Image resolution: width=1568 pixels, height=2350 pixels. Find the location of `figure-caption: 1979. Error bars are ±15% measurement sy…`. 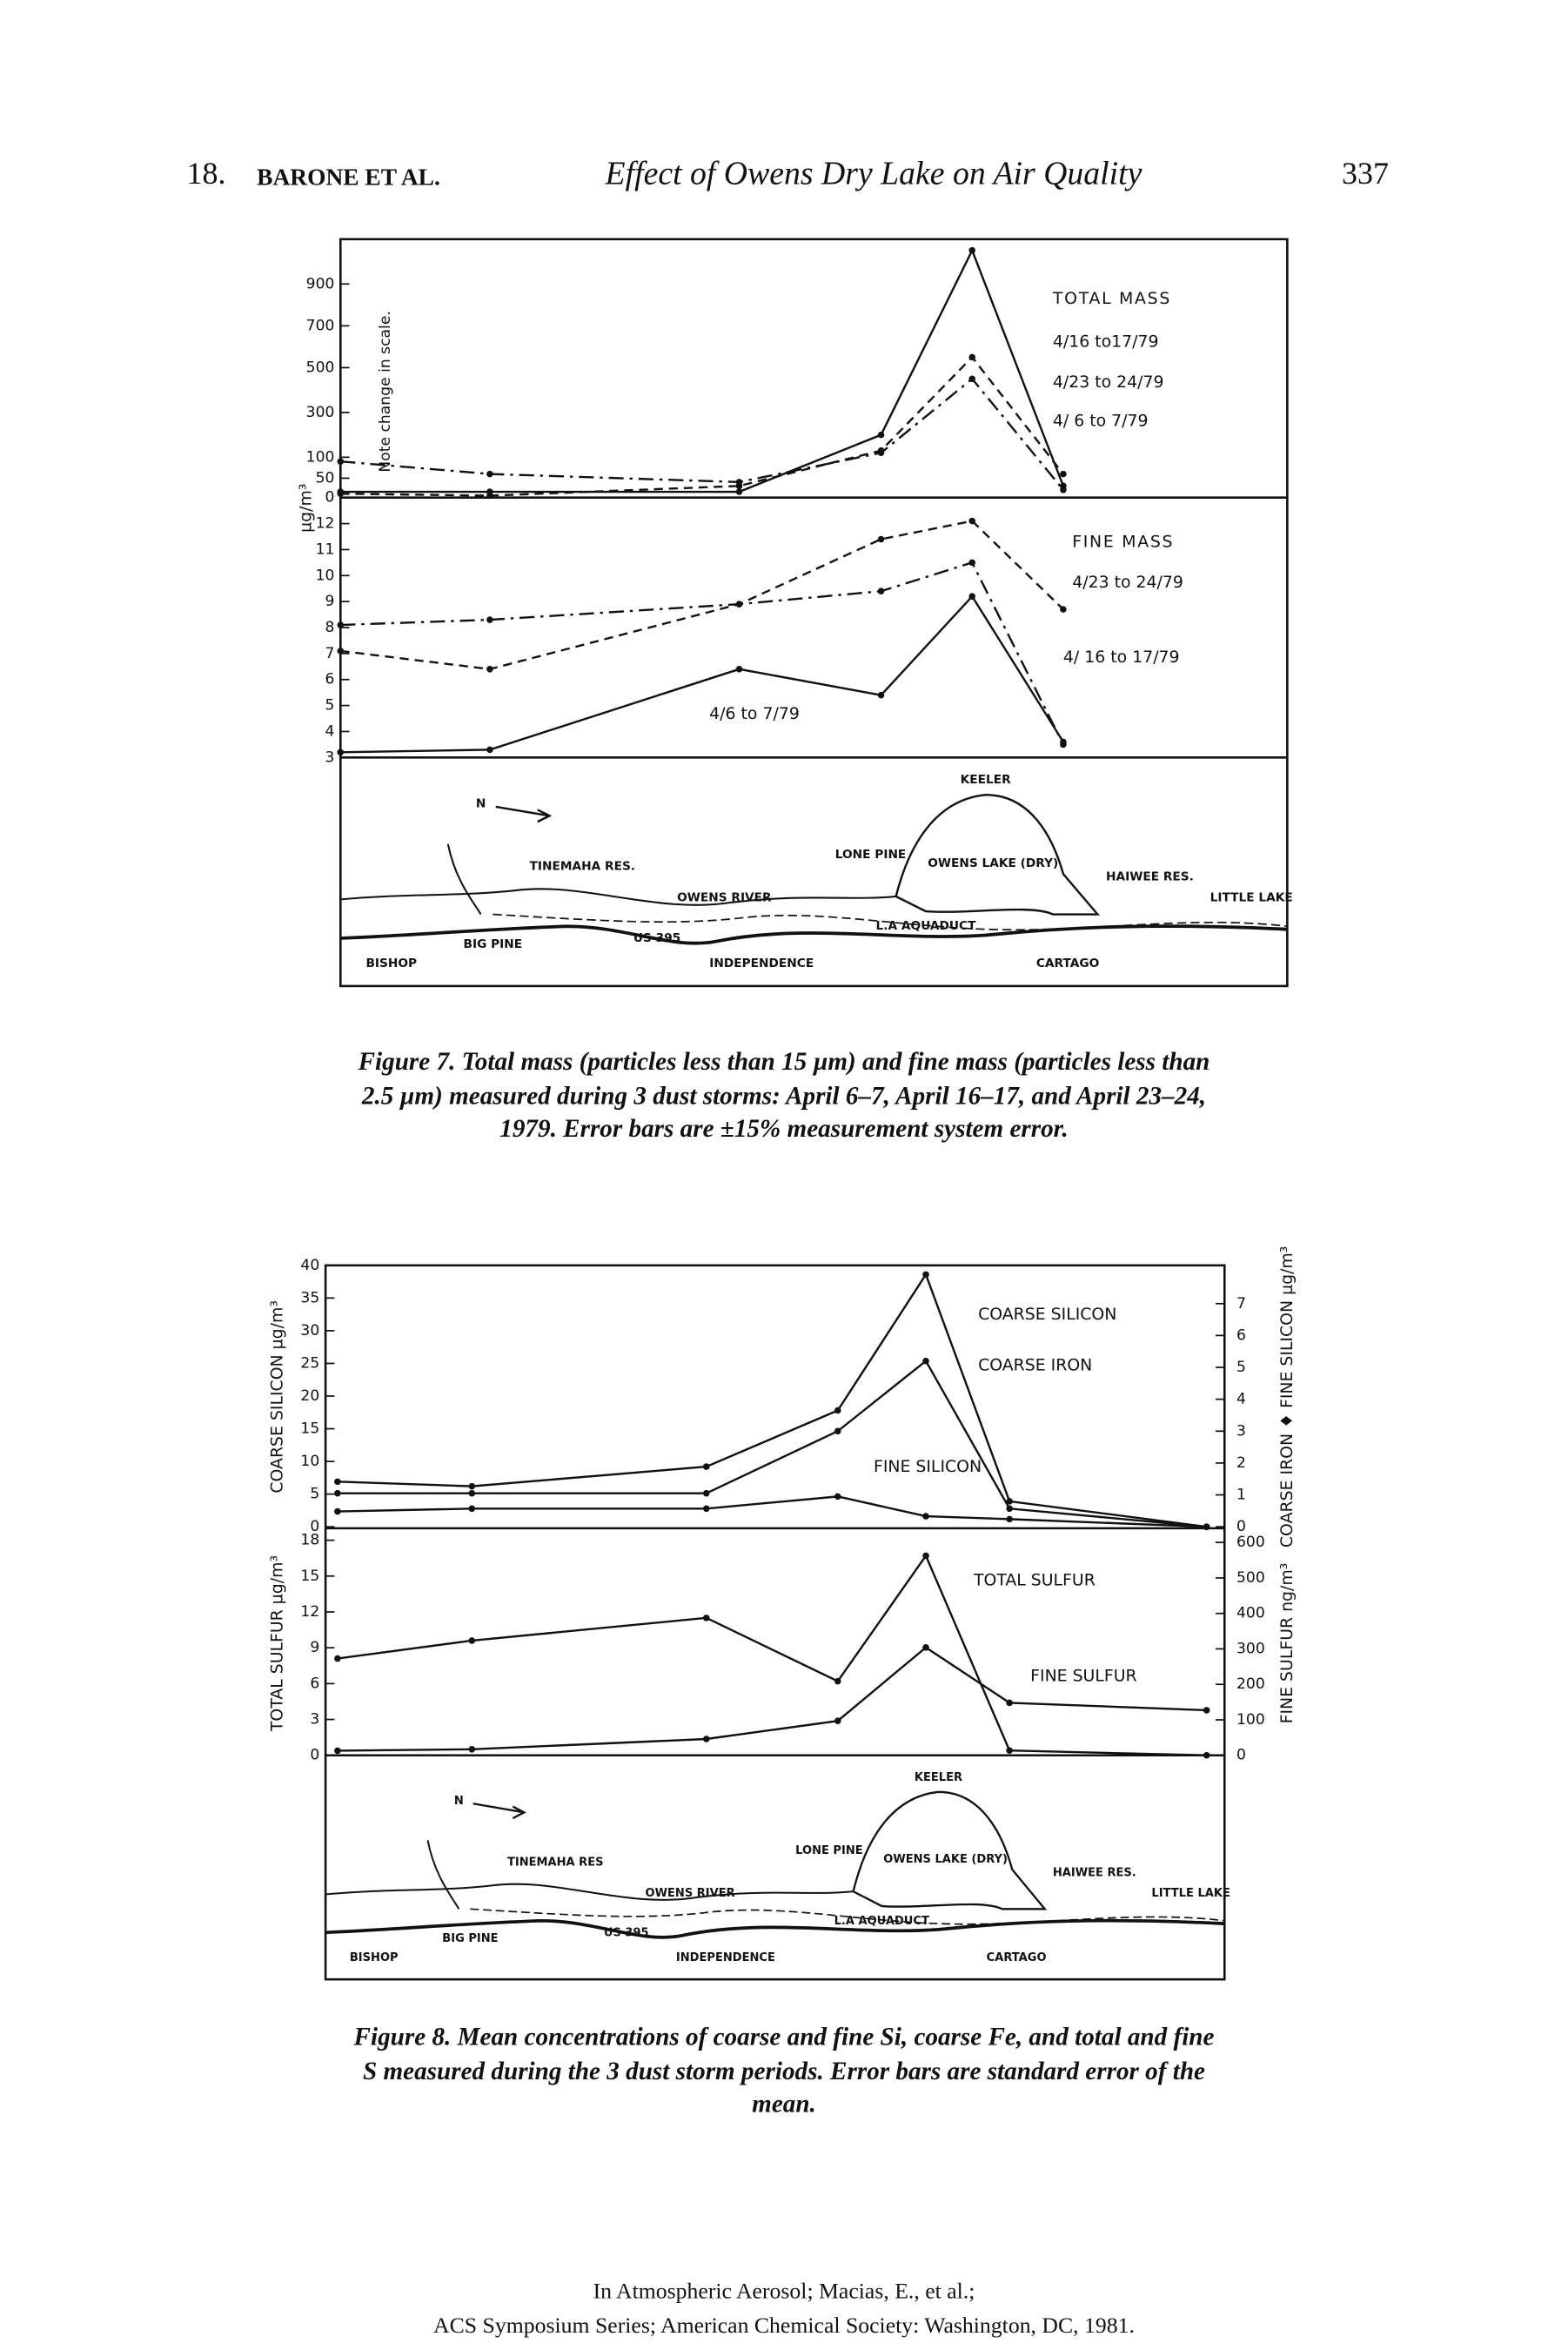

figure-caption: 1979. Error bars are ±15% measurement sy… is located at coordinates (783, 1129).